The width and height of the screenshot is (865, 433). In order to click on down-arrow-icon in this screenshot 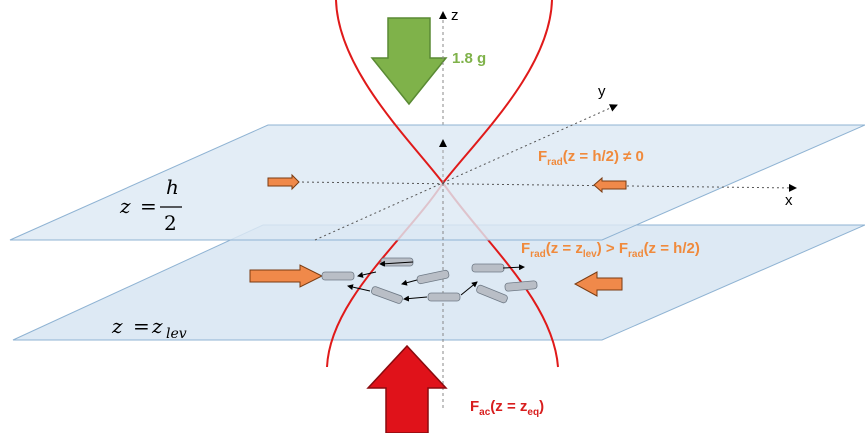, I will do `click(409, 61)`.